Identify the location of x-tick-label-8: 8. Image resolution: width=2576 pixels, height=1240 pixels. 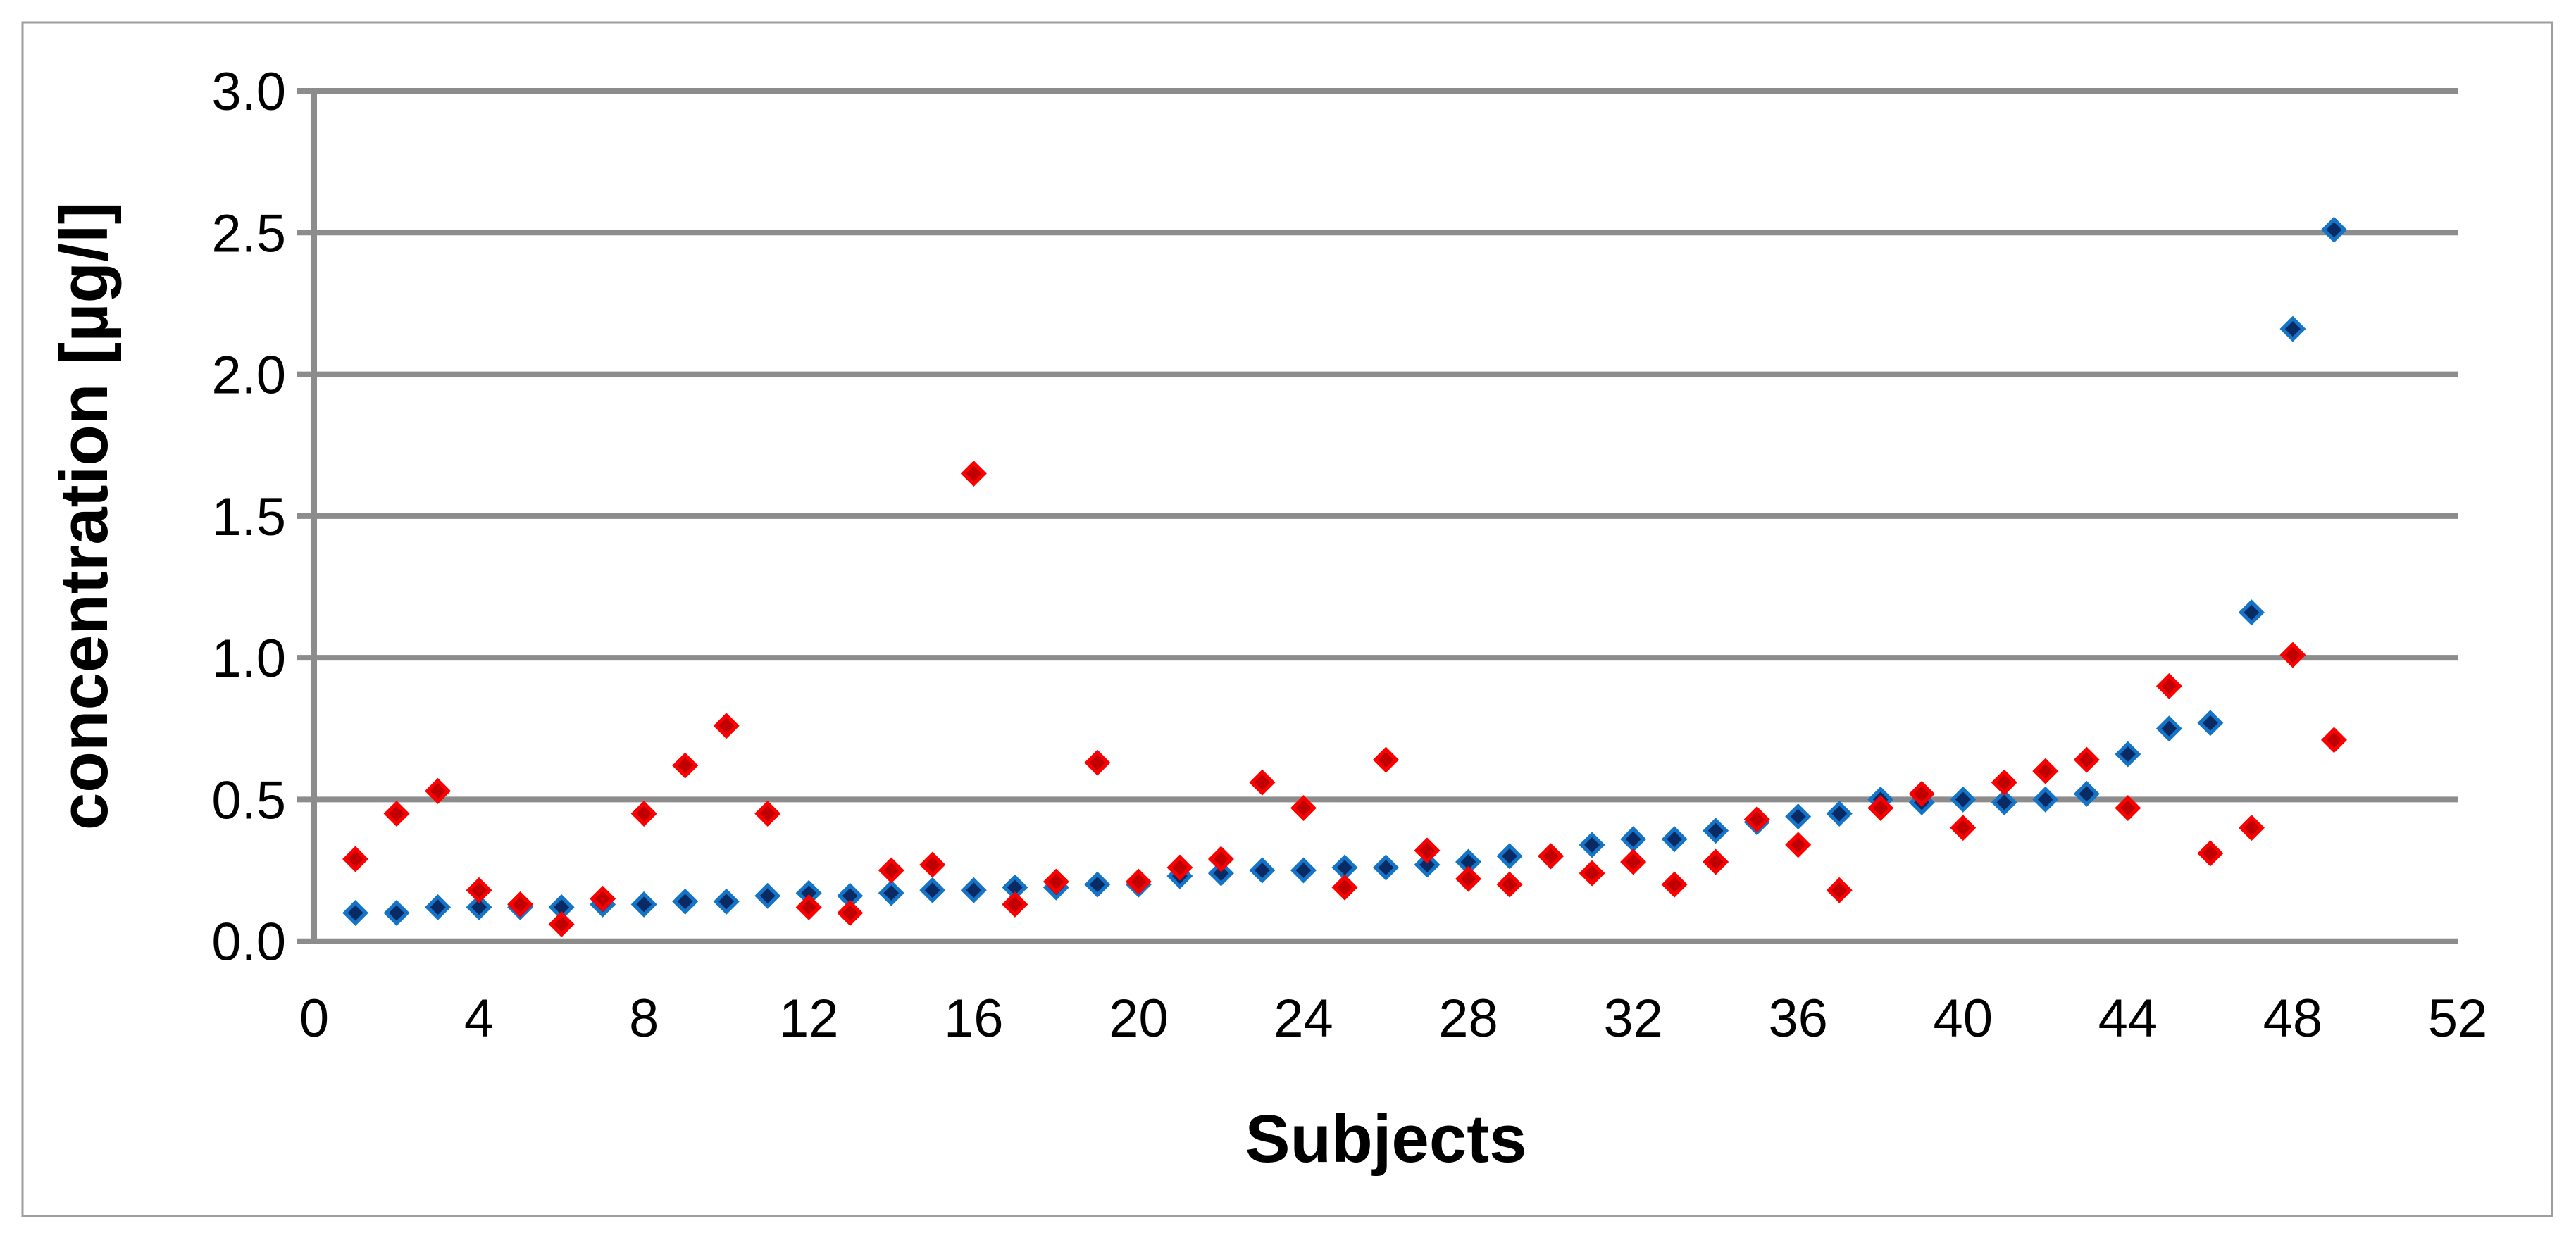
(644, 1018).